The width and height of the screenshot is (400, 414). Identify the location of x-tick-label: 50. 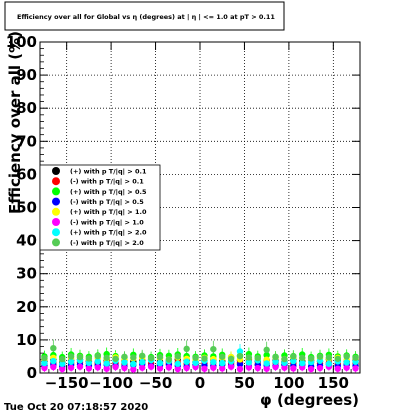
(244, 383).